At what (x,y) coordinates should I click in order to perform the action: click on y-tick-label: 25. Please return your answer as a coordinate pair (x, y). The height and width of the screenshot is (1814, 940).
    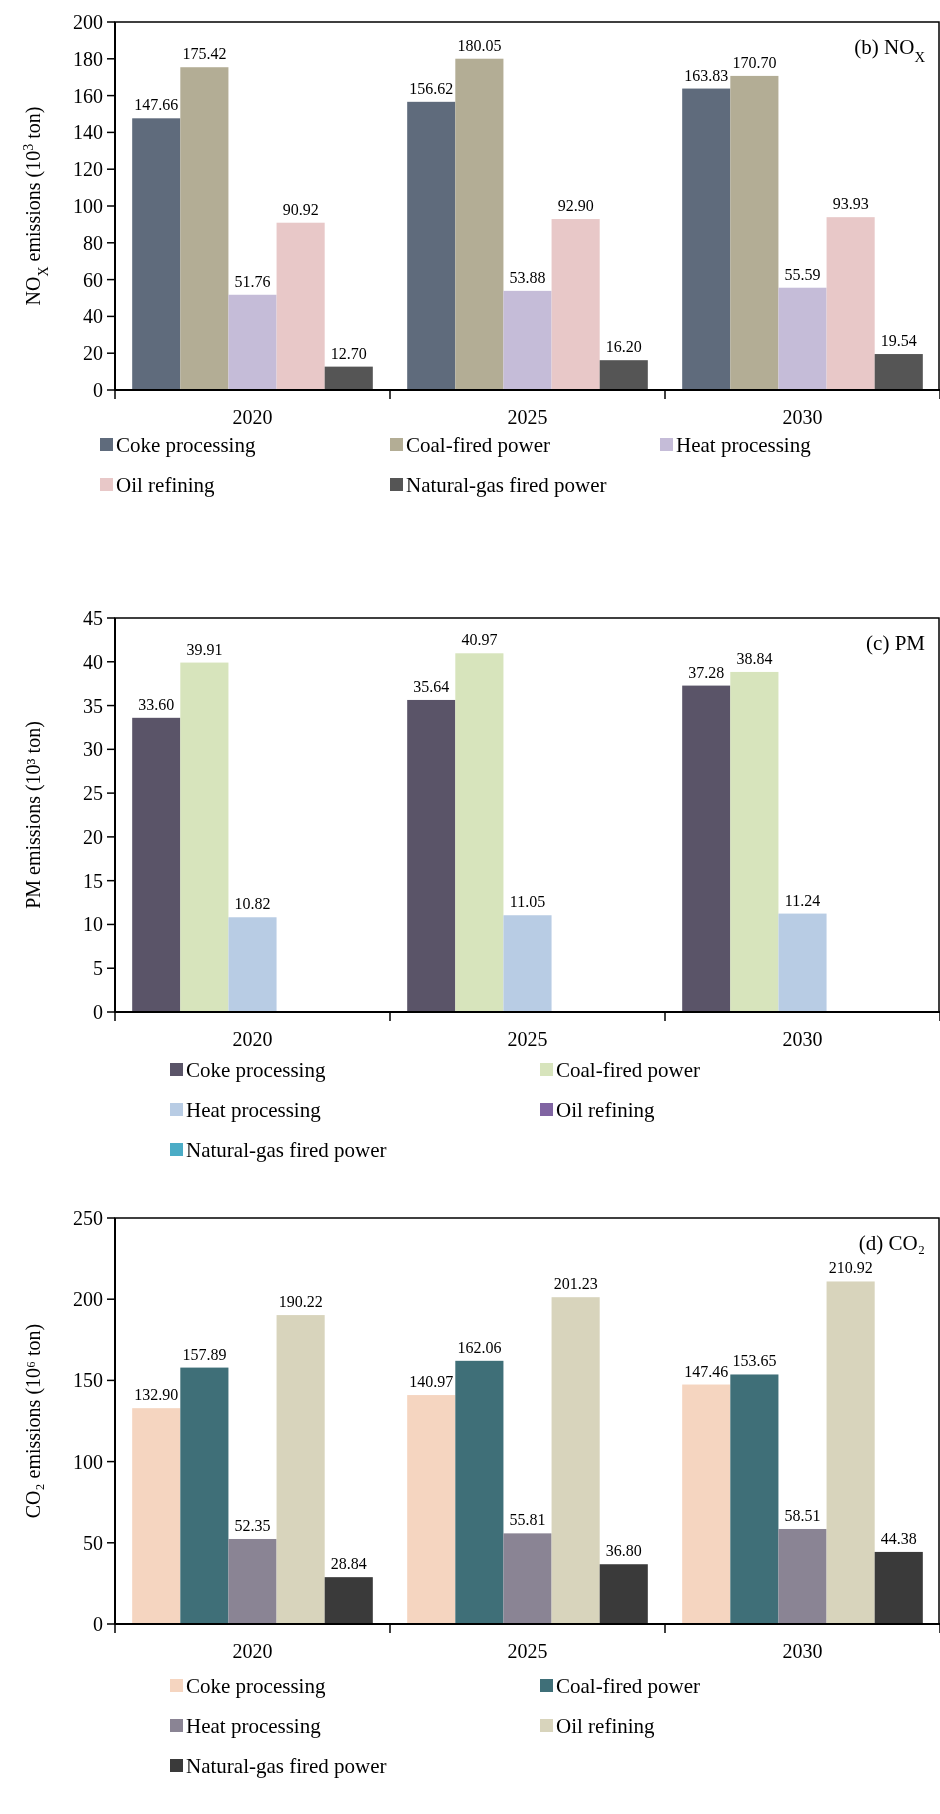
    Looking at the image, I should click on (93, 793).